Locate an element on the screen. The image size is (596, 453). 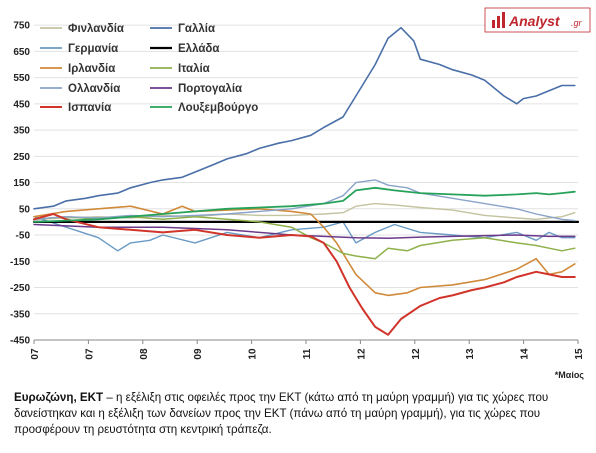
logo-suffix: .gr is located at coordinates (577, 23).